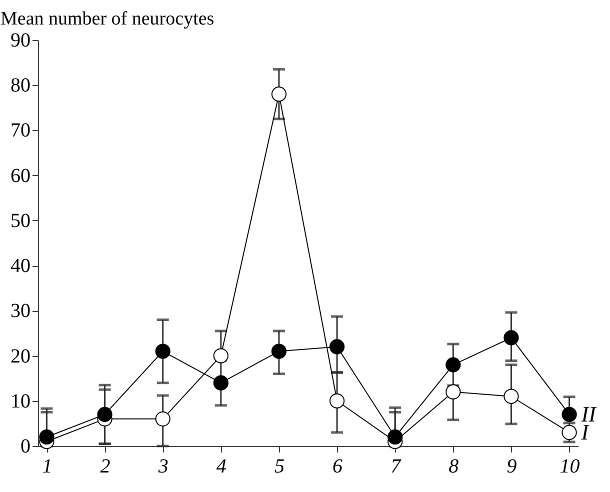  I want to click on y-tick-label: 0, so click(25, 447).